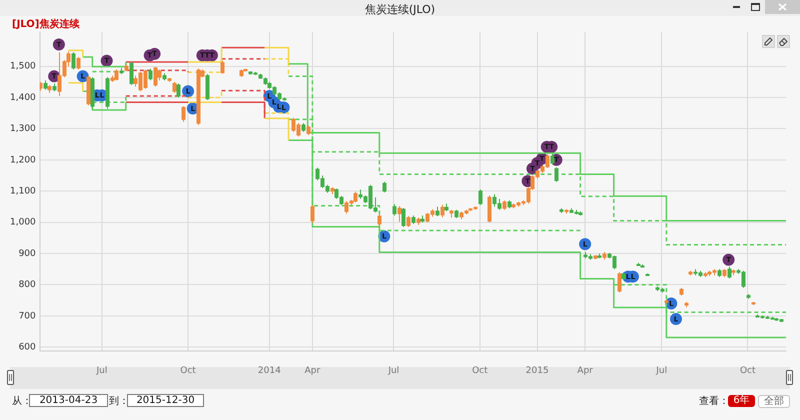 The width and height of the screenshot is (800, 420). I want to click on y-tick-label: 1,300, so click(23, 129).